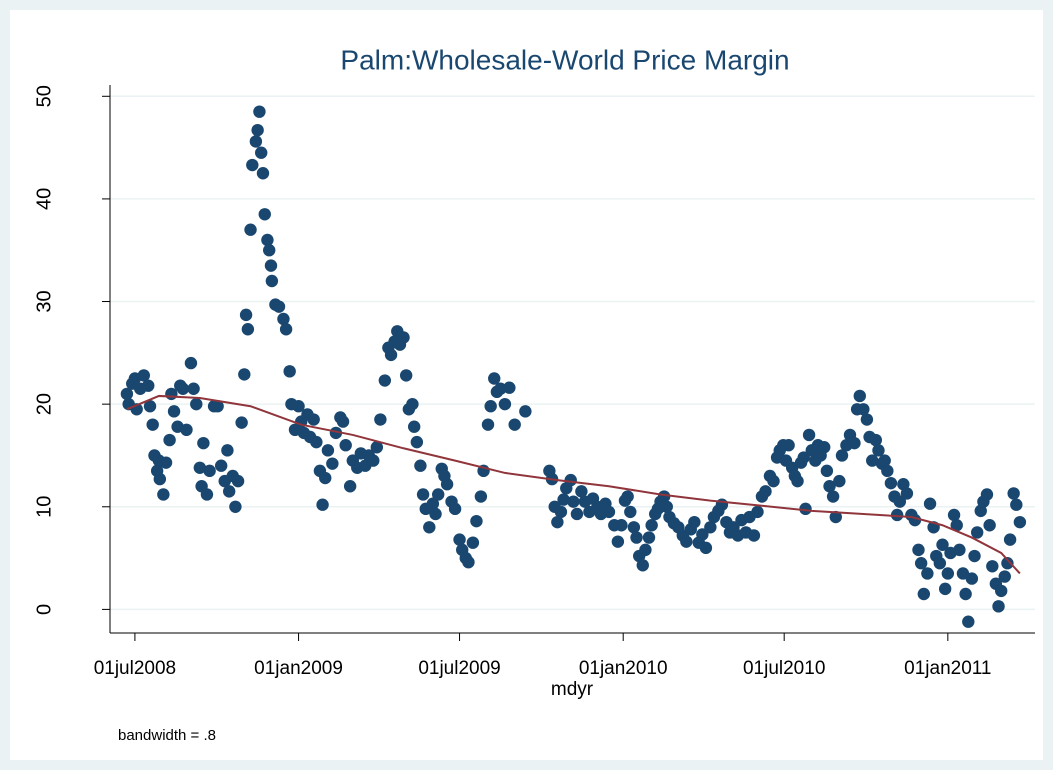 This screenshot has width=1053, height=770. What do you see at coordinates (135, 668) in the screenshot?
I see `x-tick-label: 01jul2008` at bounding box center [135, 668].